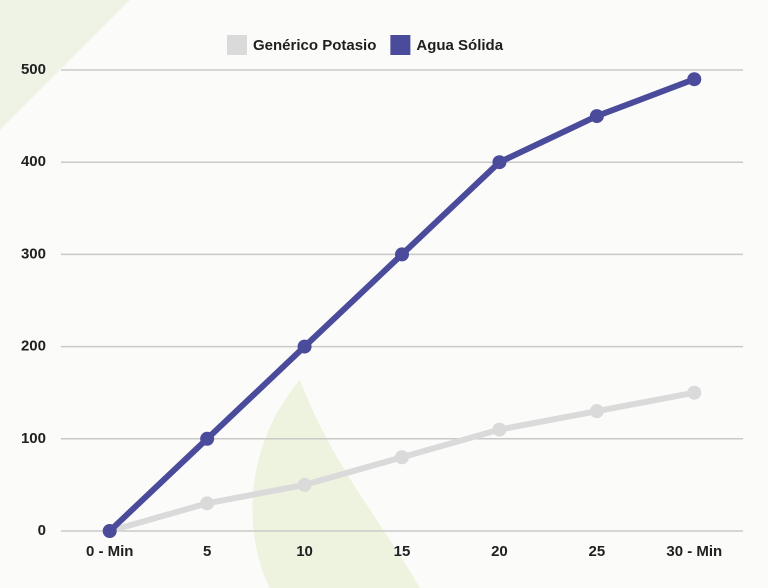 Image resolution: width=768 pixels, height=588 pixels. Describe the element at coordinates (402, 551) in the screenshot. I see `x-tick-label: 15` at that location.